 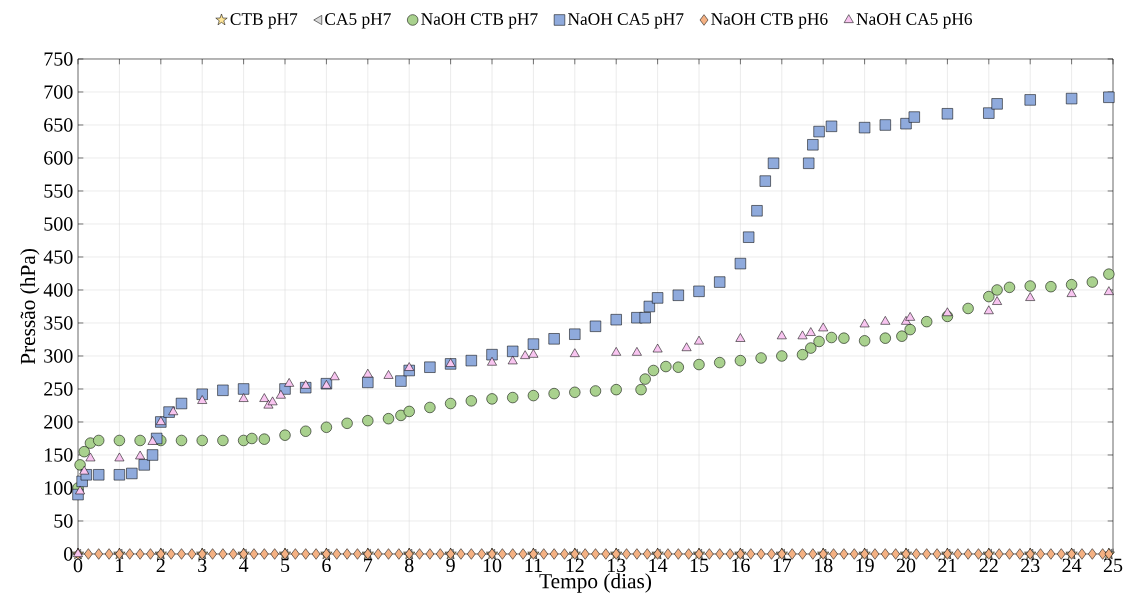 What do you see at coordinates (58, 389) in the screenshot?
I see `y-tick-label: 250` at bounding box center [58, 389].